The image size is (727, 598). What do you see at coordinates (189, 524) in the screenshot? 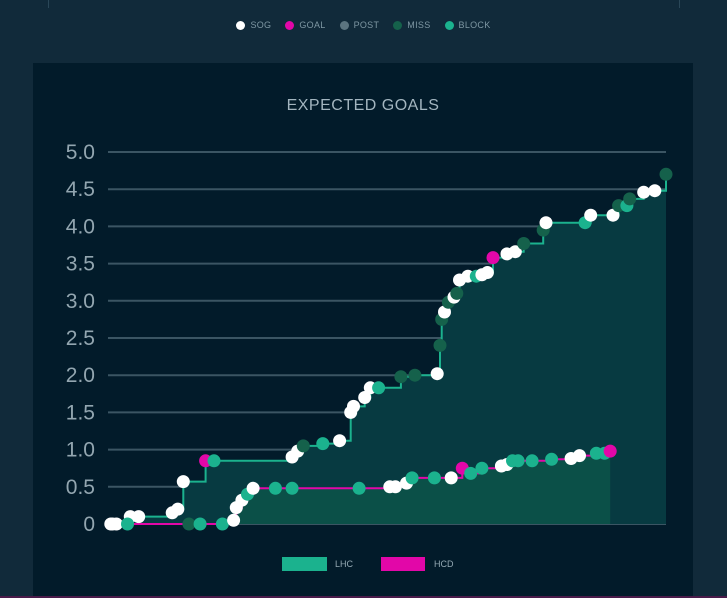
I see `hcd-miss-point` at bounding box center [189, 524].